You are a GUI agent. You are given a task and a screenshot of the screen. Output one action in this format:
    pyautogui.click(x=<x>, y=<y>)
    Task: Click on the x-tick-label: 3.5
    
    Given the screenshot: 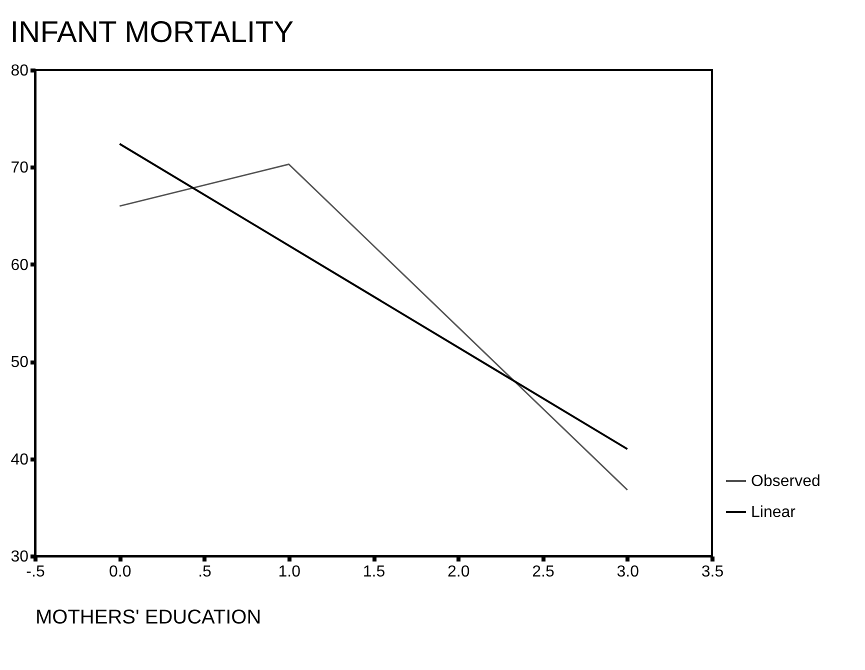 What is the action you would take?
    pyautogui.click(x=712, y=572)
    